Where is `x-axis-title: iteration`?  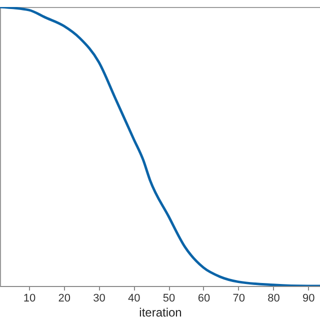 x-axis-title: iteration is located at coordinates (160, 313).